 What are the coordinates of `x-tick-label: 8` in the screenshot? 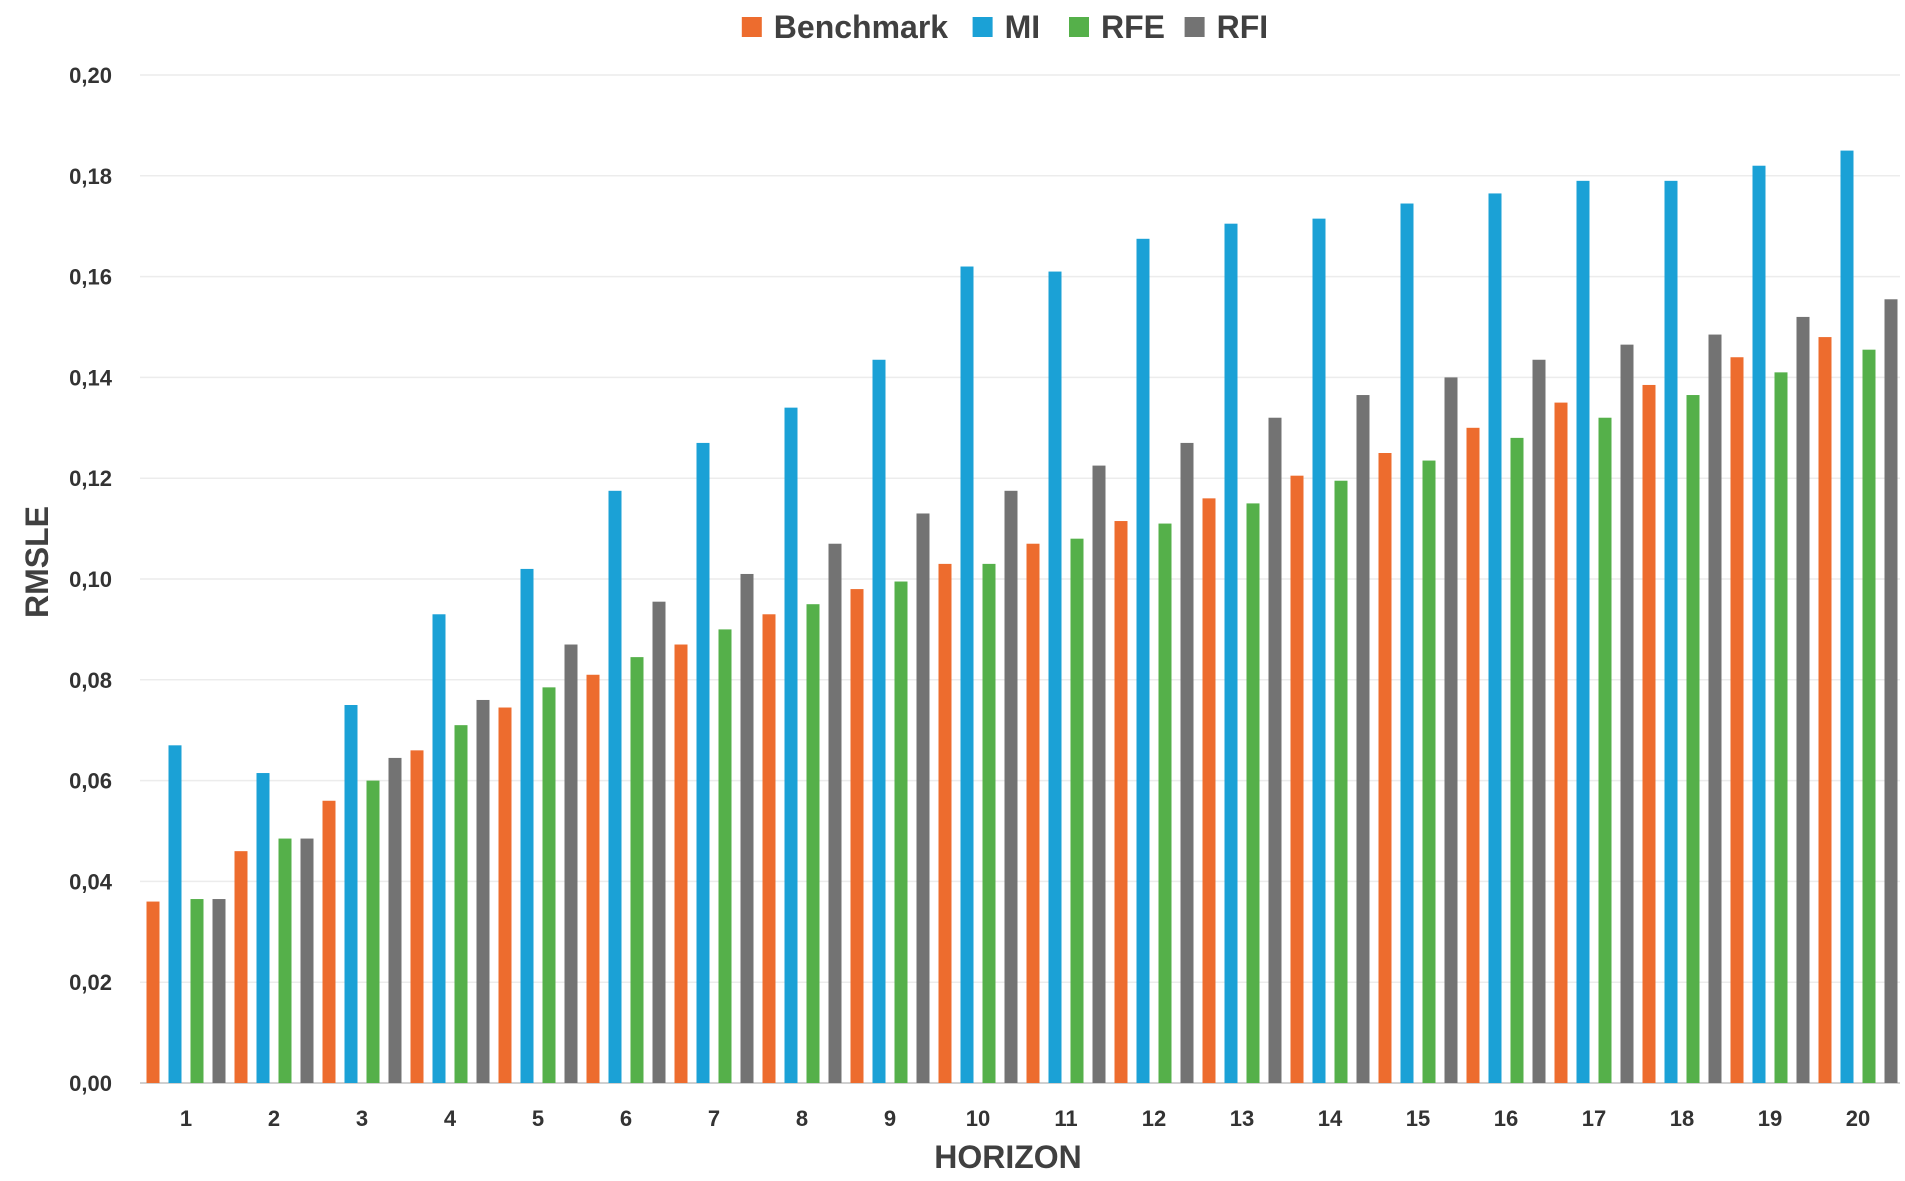 It's located at (802, 1118).